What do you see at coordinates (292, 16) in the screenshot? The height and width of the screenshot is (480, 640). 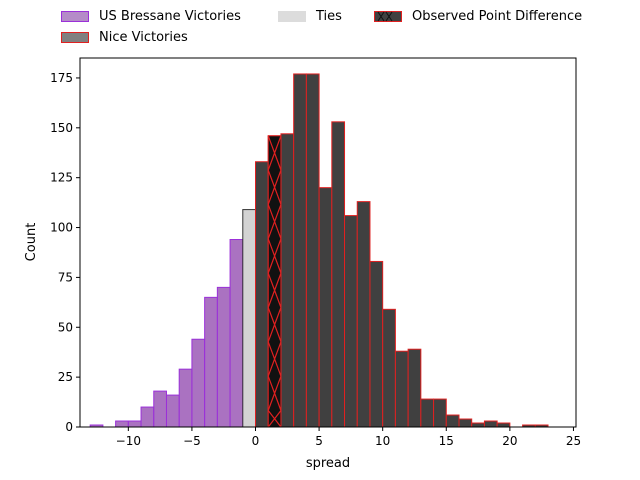 I see `legend-swatch-ties` at bounding box center [292, 16].